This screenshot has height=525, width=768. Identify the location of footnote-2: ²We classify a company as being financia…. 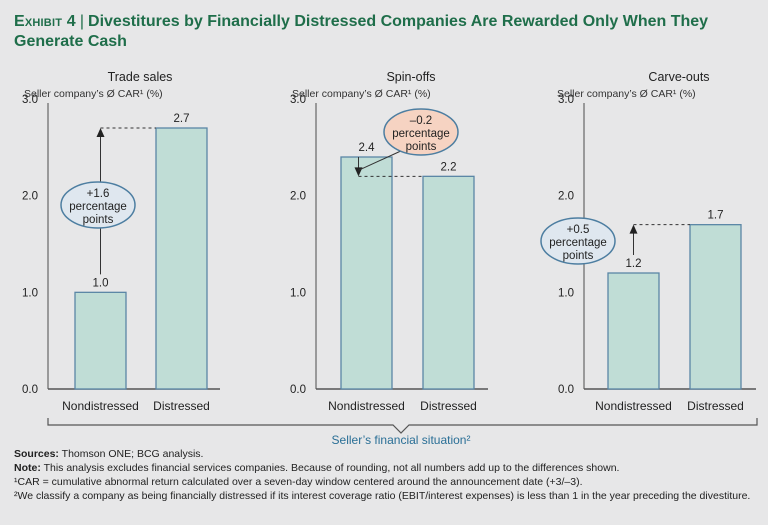
(382, 496).